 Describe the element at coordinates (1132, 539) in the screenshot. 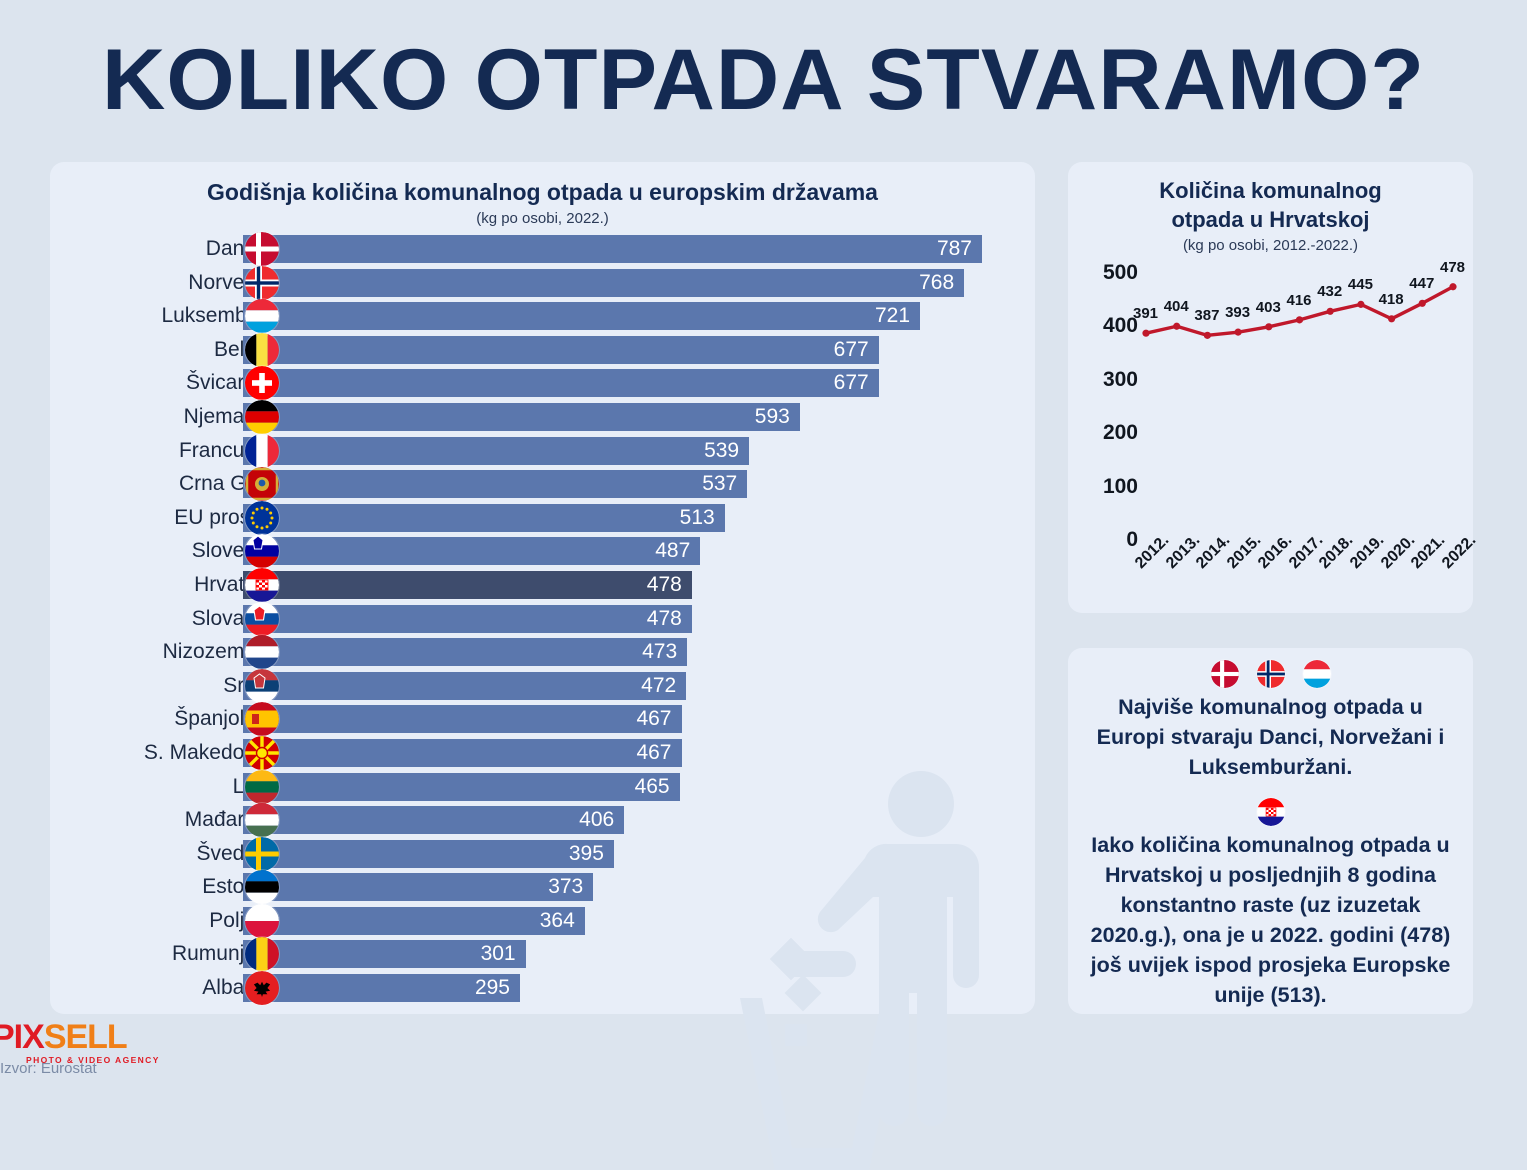

I see `y-axis-tick: 0` at that location.